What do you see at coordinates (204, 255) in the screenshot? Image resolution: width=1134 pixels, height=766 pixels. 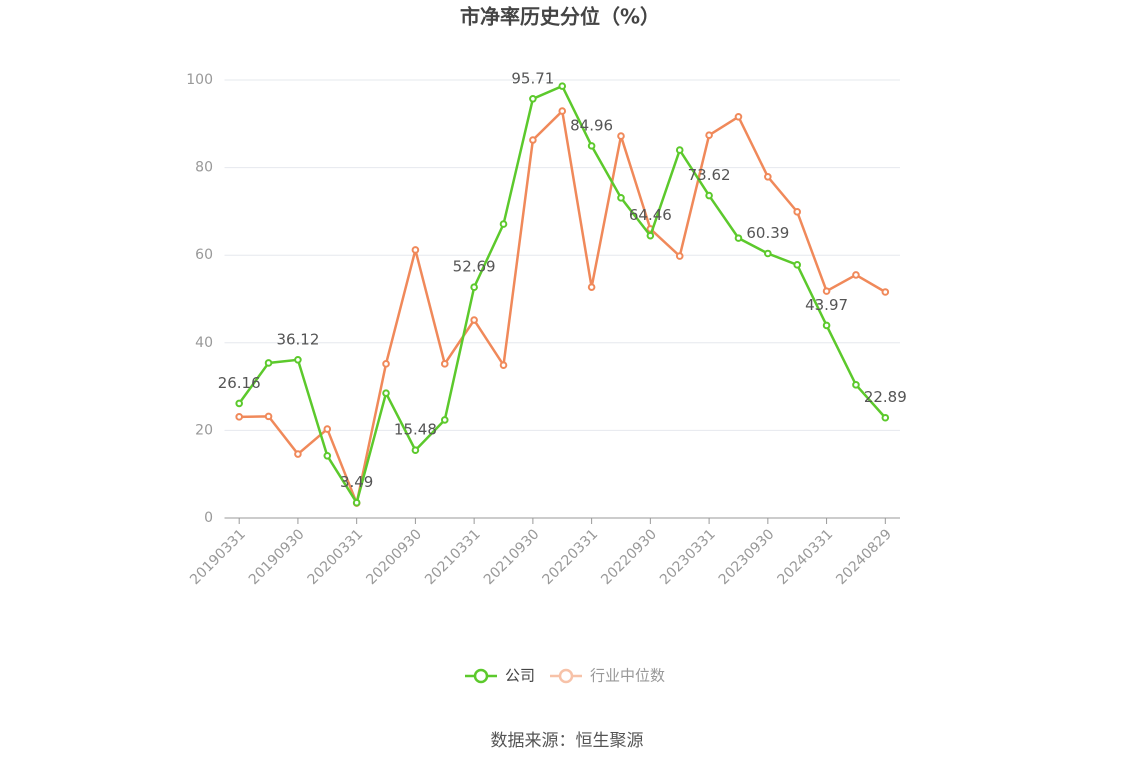 I see `y-tick-label: 60` at bounding box center [204, 255].